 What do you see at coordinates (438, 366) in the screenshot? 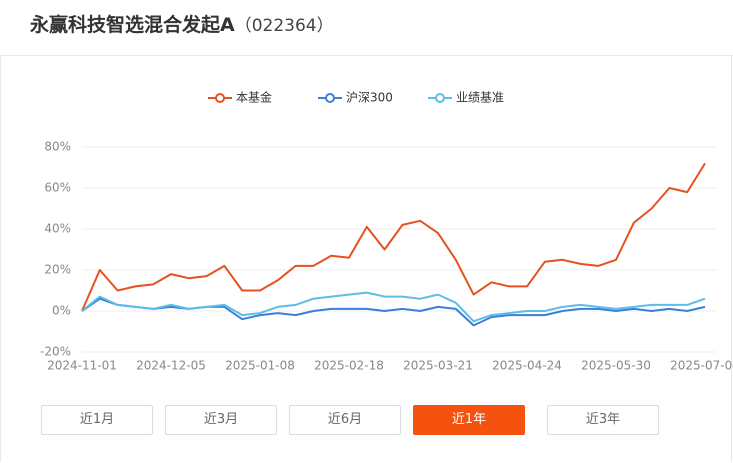
I see `x-tick-label: 2025-03-21` at bounding box center [438, 366].